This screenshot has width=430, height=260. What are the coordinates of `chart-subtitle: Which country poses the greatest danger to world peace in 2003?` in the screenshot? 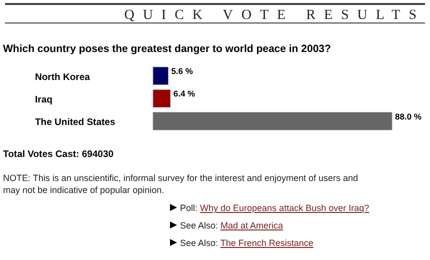 It's located at (167, 49).